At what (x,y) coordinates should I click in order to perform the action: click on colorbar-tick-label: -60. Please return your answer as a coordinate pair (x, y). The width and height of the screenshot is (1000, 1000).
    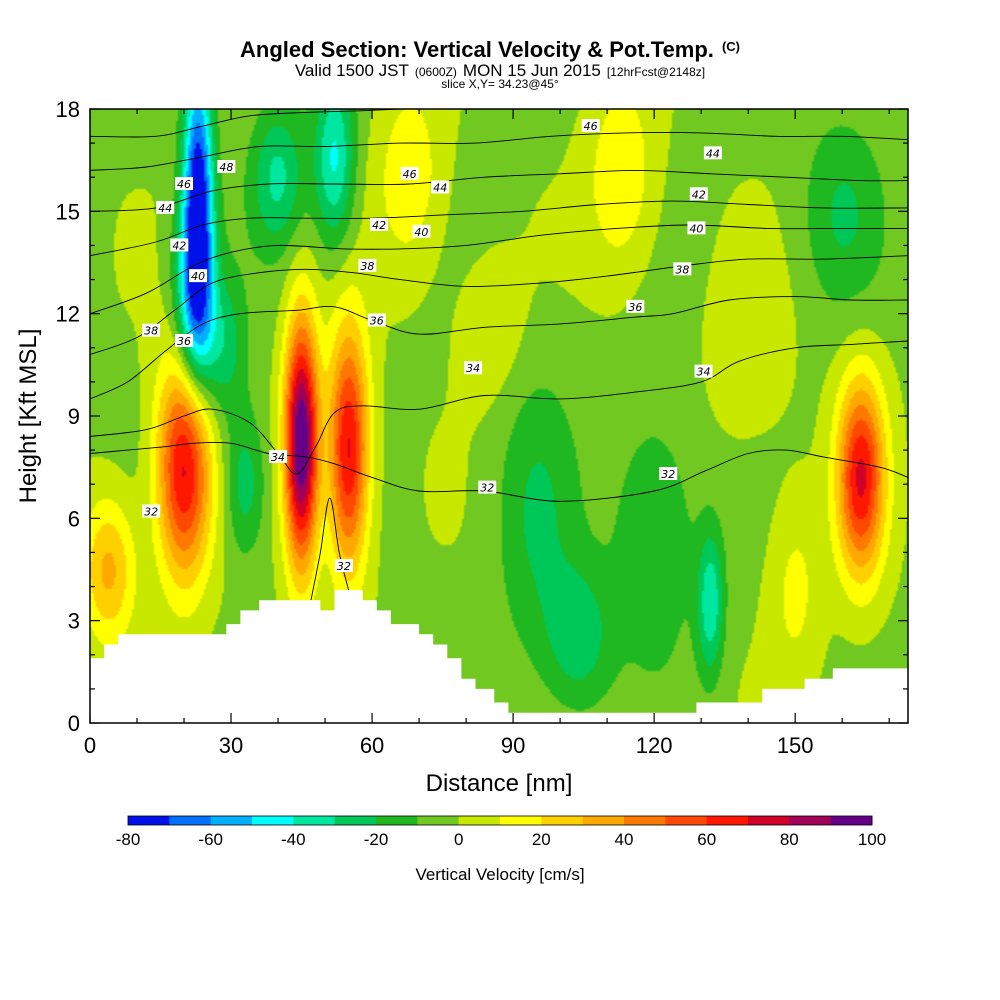
    Looking at the image, I should click on (210, 839).